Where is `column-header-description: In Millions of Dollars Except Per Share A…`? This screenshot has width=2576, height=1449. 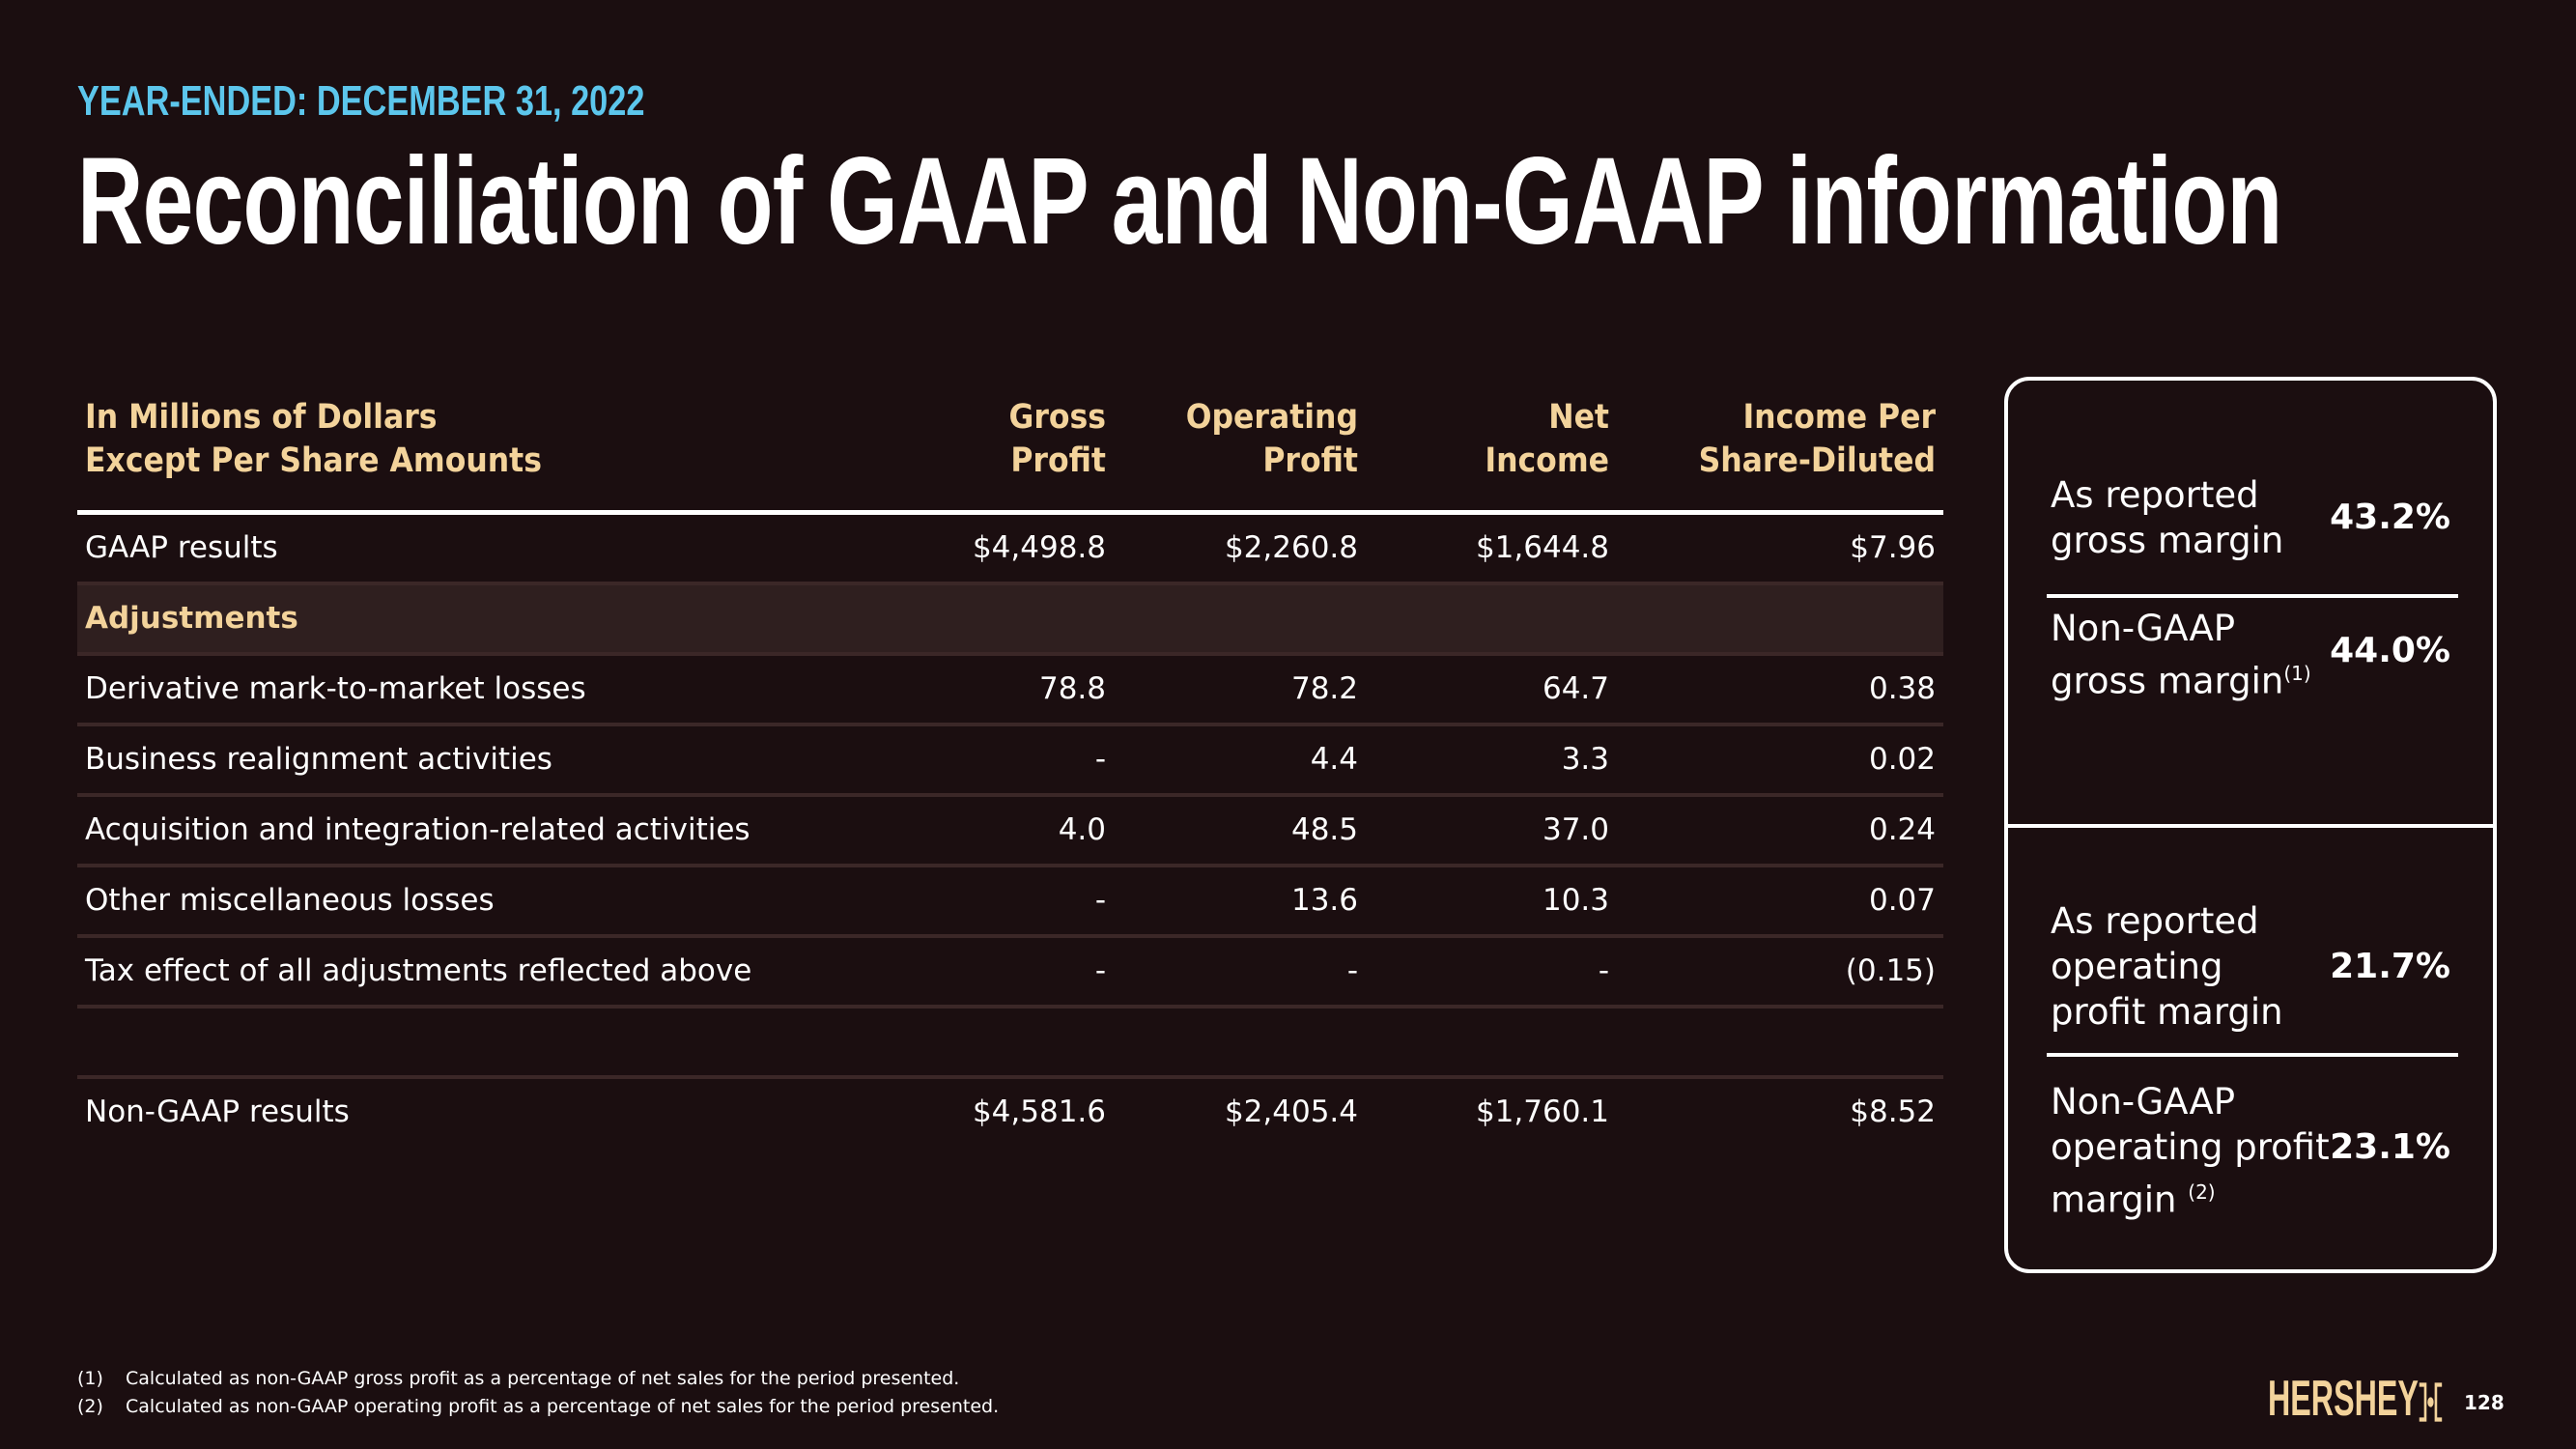
column-header-description: In Millions of Dollars Except Per Share A… is located at coordinates (313, 439).